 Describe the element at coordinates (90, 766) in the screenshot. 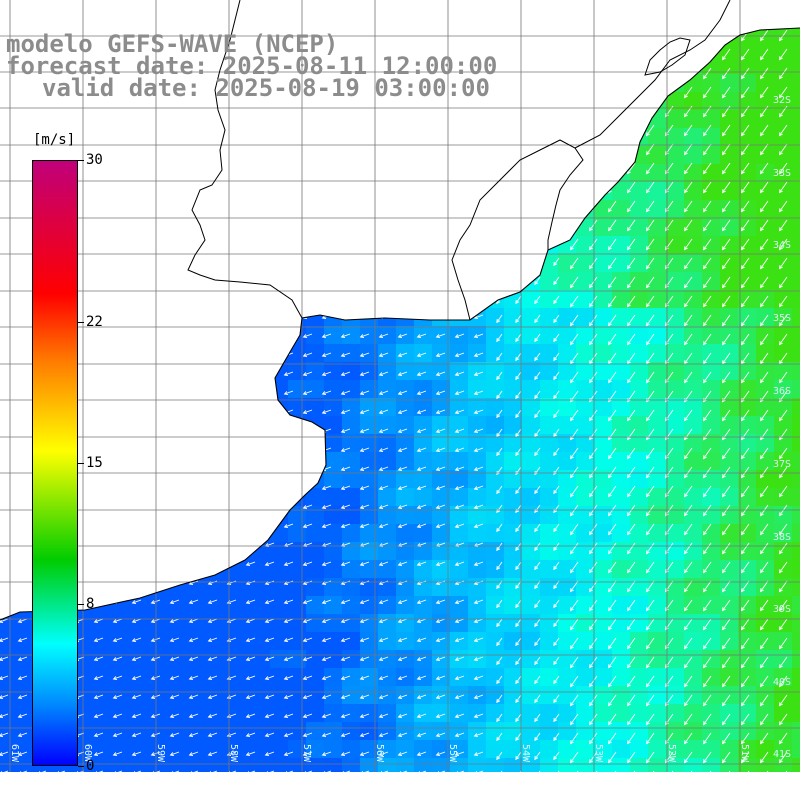

I see `colorbar-tick-label: 0` at that location.